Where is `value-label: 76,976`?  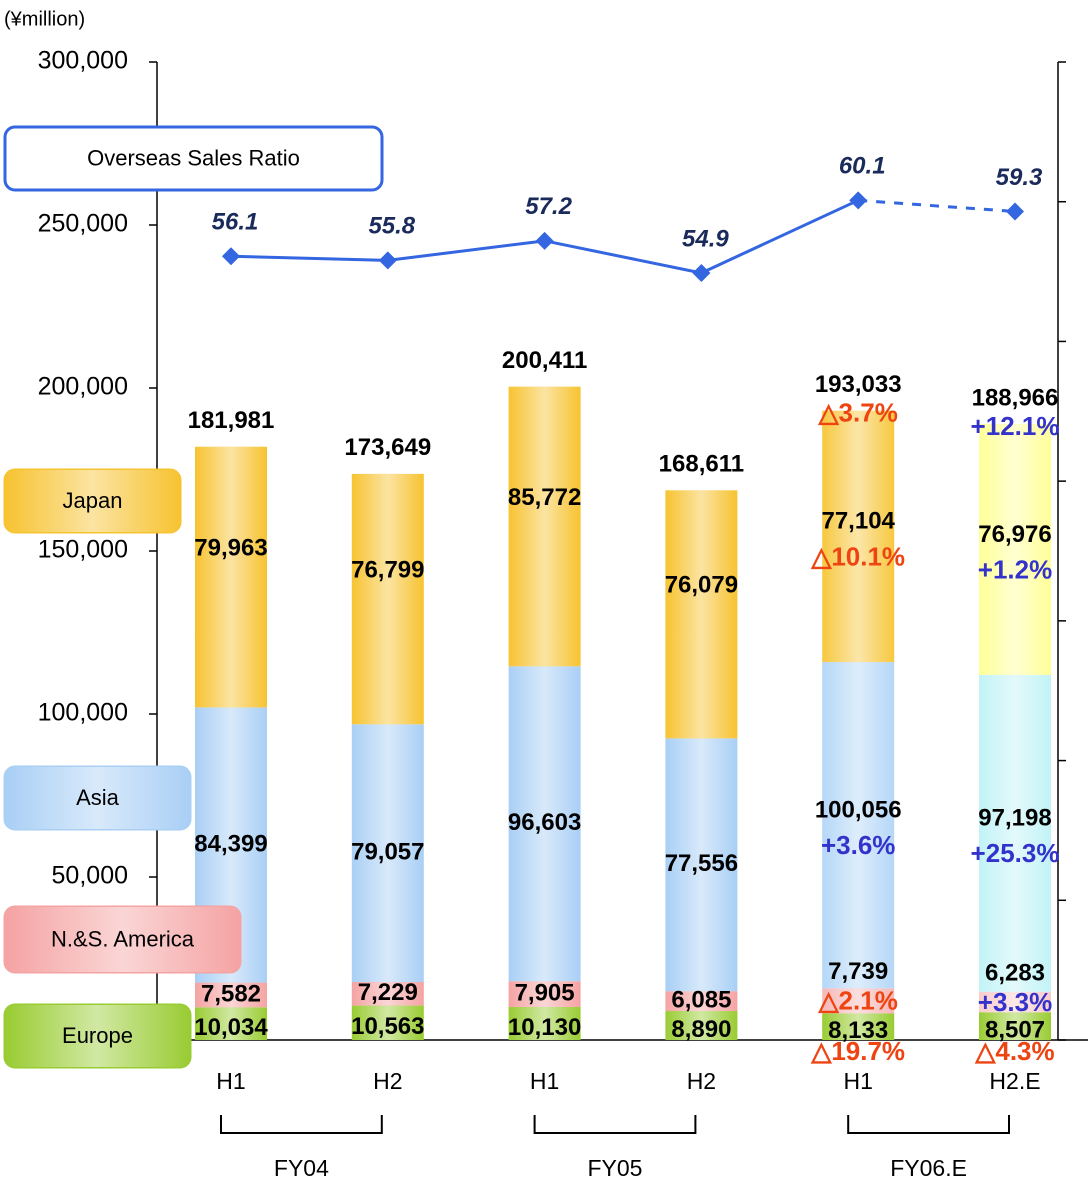 value-label: 76,976 is located at coordinates (1014, 534).